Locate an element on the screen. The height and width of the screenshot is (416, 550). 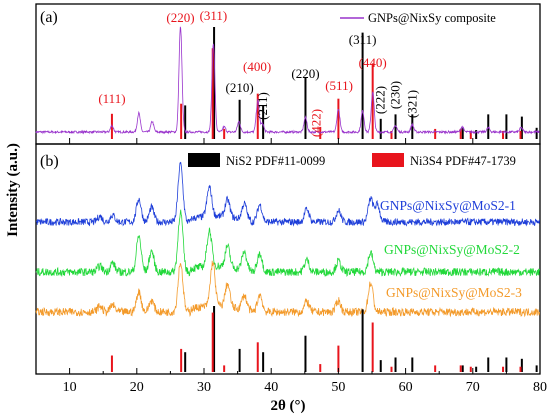
hkl-label-1: (220) is located at coordinates (180, 17).